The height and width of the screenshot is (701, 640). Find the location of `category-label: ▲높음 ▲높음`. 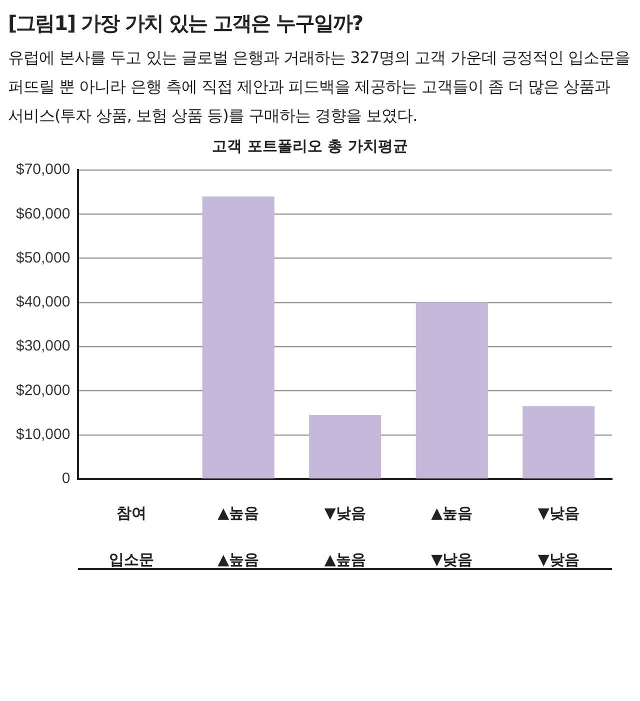

category-label: ▲높음 ▲높음 is located at coordinates (239, 536).